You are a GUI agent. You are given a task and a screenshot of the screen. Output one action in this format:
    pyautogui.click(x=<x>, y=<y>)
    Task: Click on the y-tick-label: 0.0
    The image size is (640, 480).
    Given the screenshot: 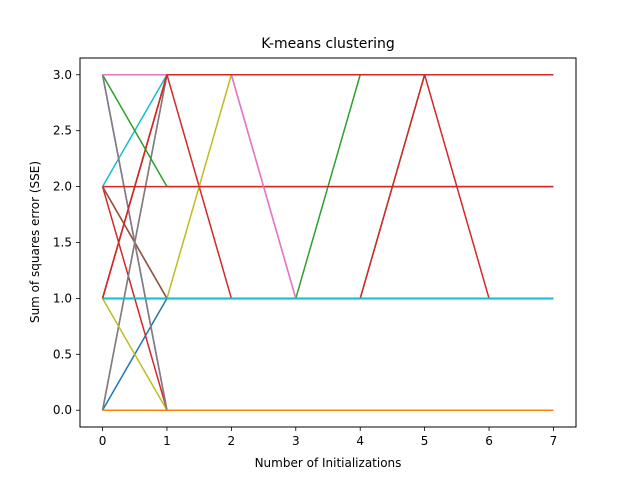 What is the action you would take?
    pyautogui.click(x=62, y=410)
    